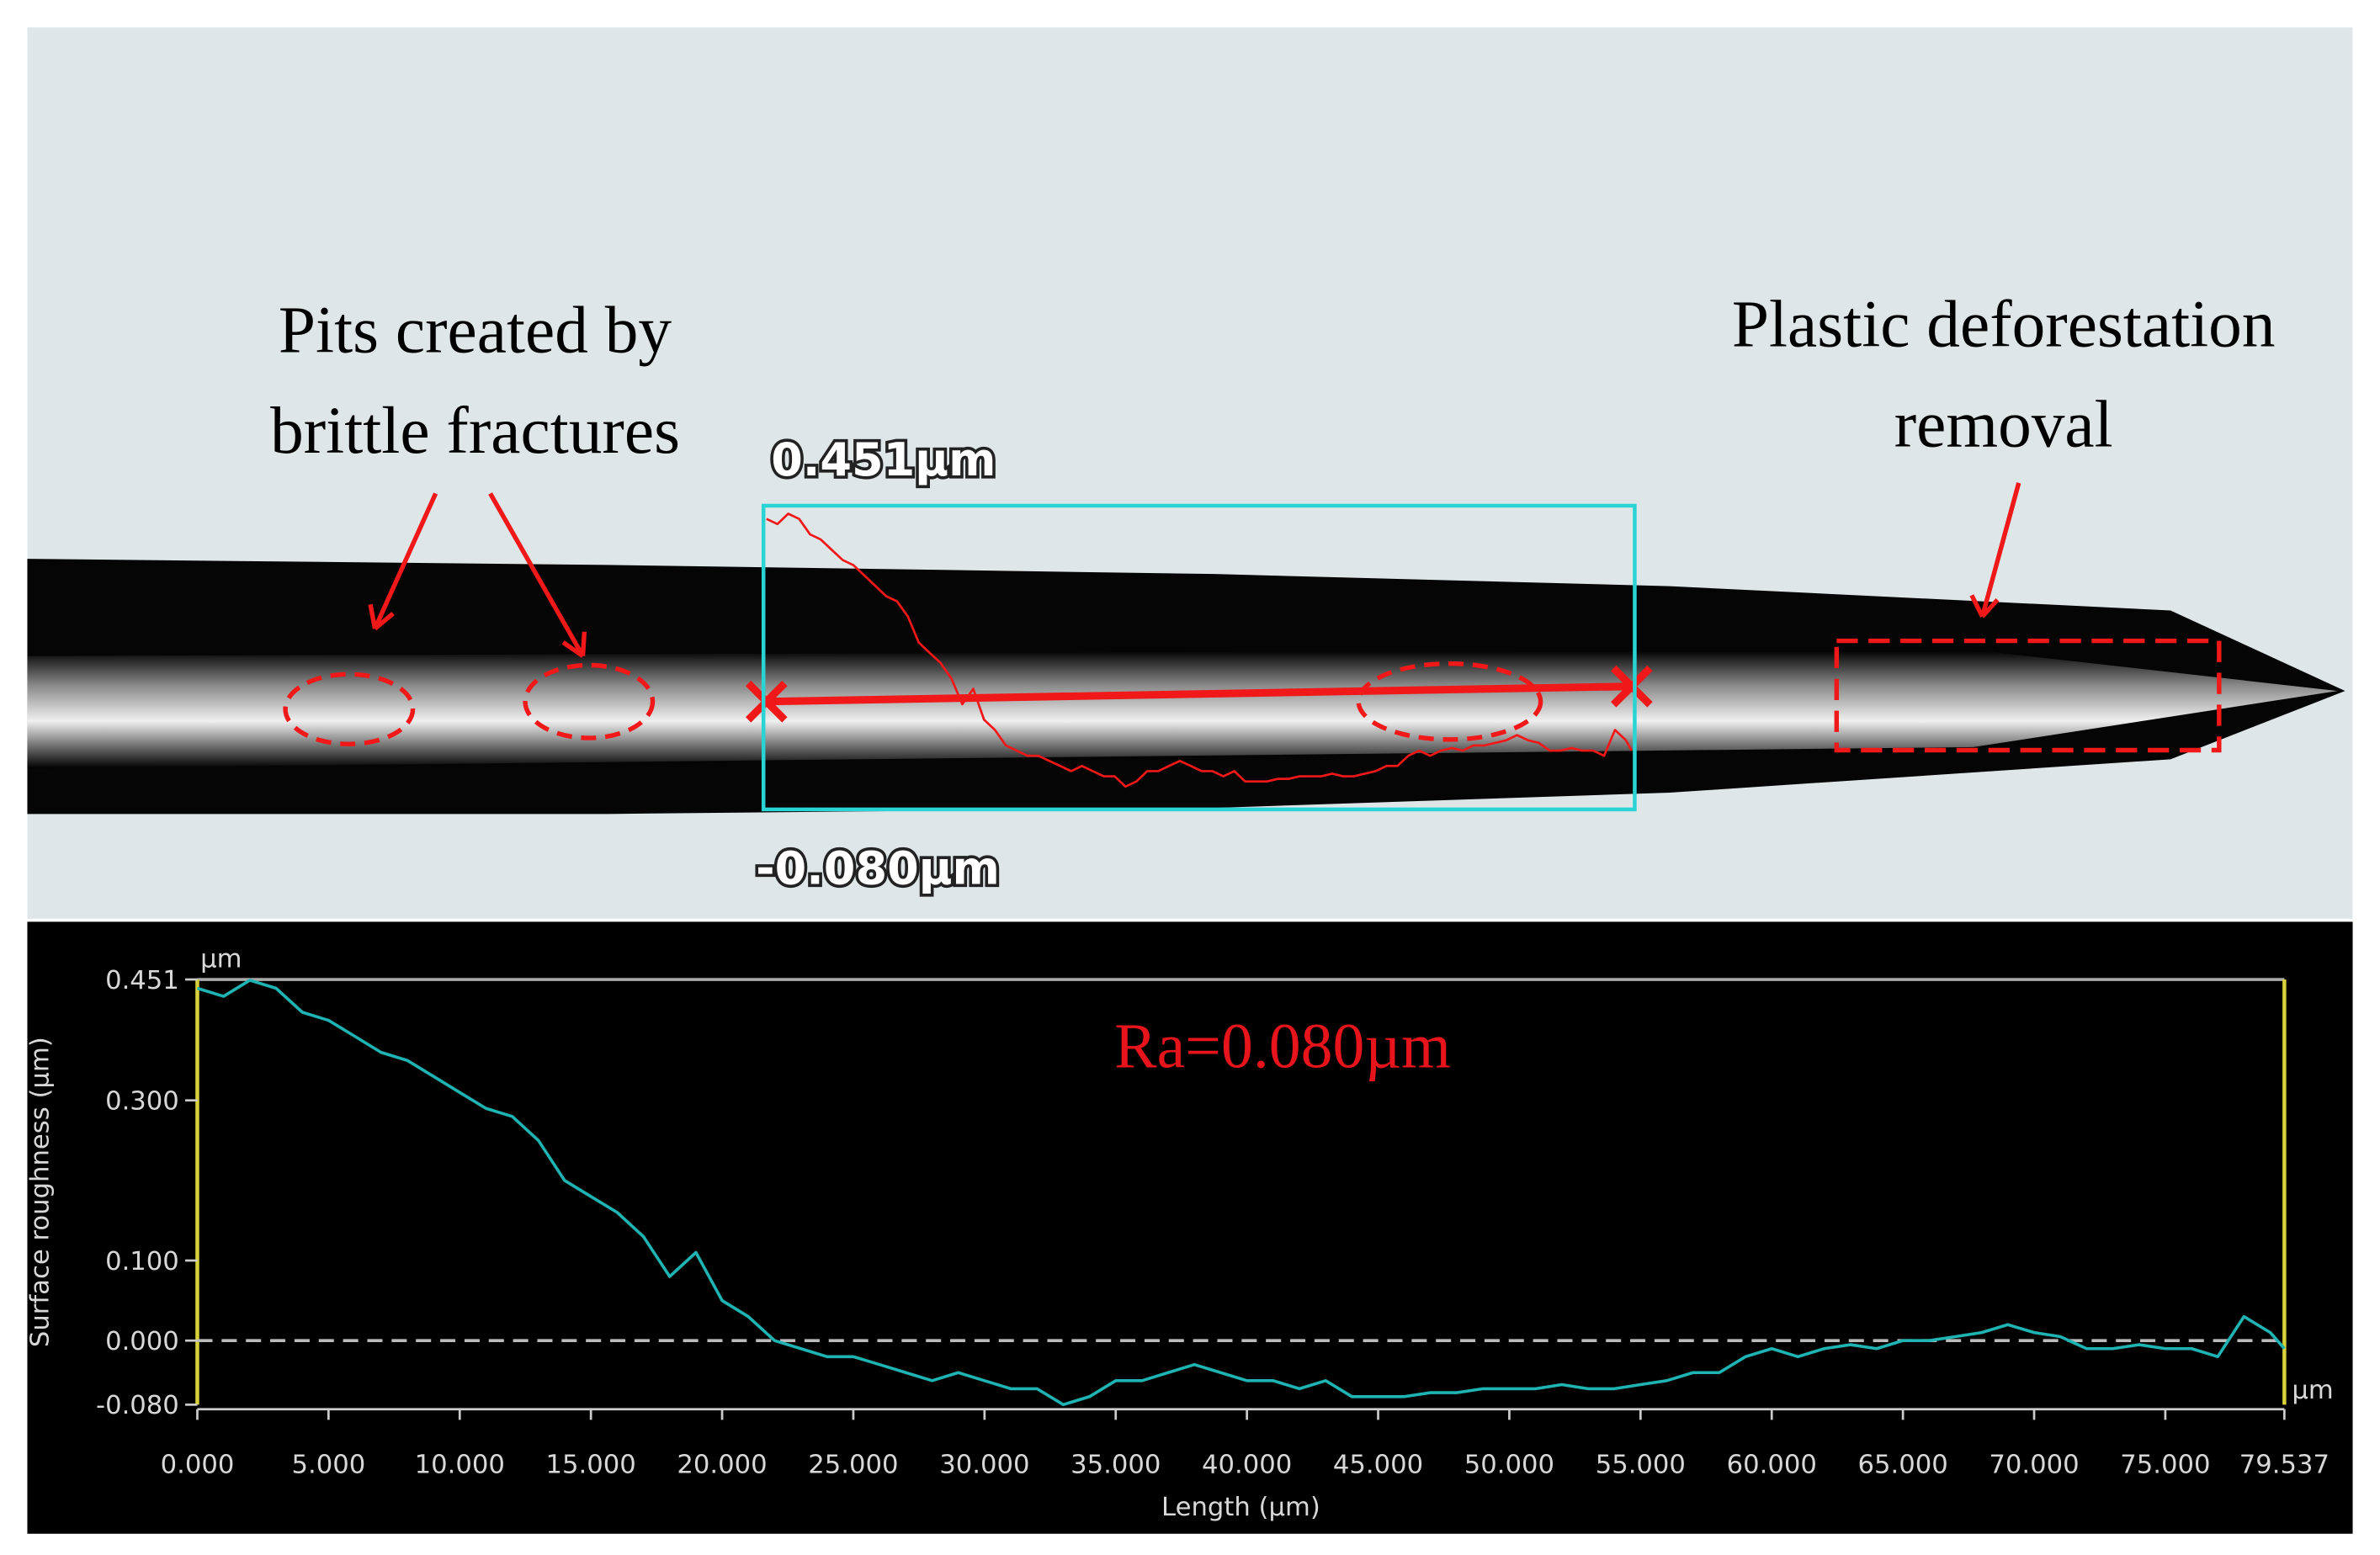 Image resolution: width=2380 pixels, height=1555 pixels. I want to click on y-tick-label: 0.451, so click(142, 981).